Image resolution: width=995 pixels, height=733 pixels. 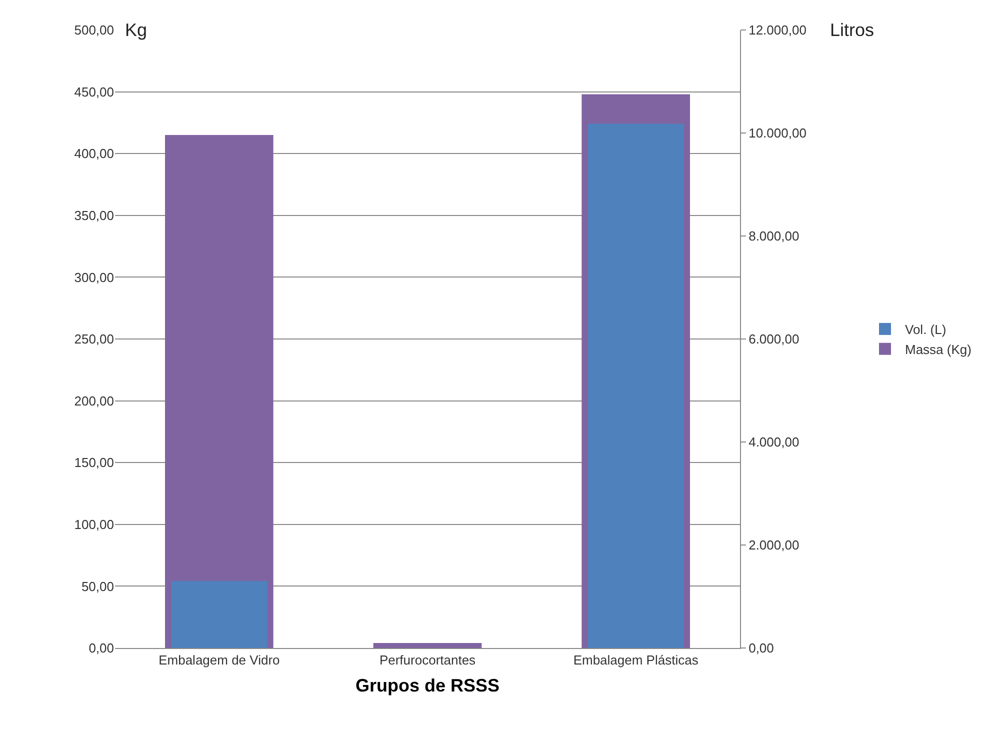 What do you see at coordinates (777, 30) in the screenshot?
I see `y2-tick-label: 12.000,00` at bounding box center [777, 30].